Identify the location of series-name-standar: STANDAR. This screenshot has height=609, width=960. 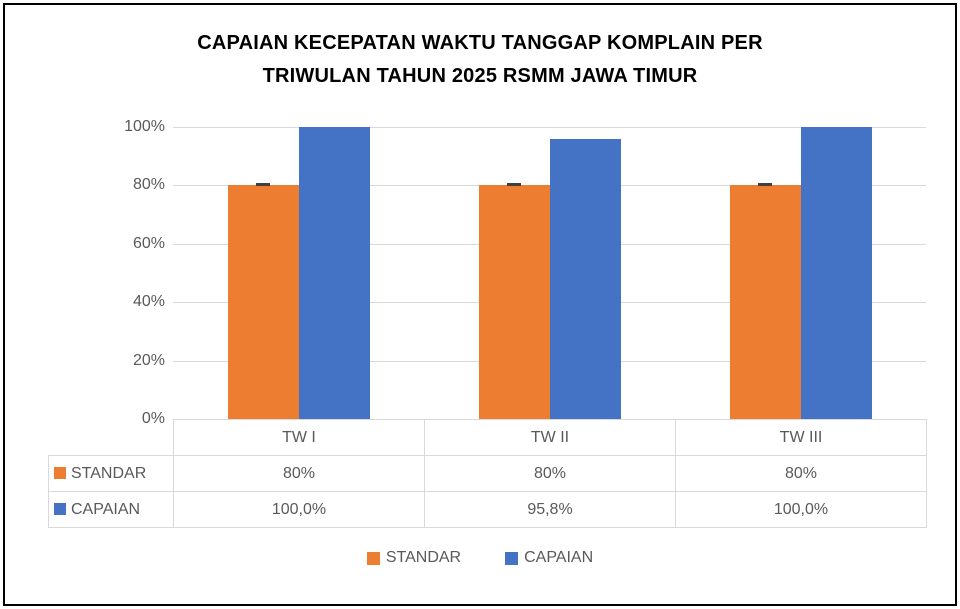
(109, 473).